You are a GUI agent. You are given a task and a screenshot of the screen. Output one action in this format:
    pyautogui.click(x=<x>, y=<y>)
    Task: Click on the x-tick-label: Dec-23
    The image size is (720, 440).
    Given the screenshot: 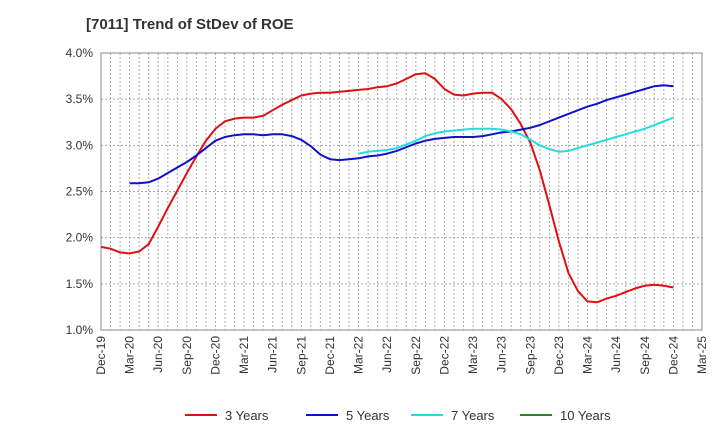 What is the action you would take?
    pyautogui.click(x=559, y=355)
    